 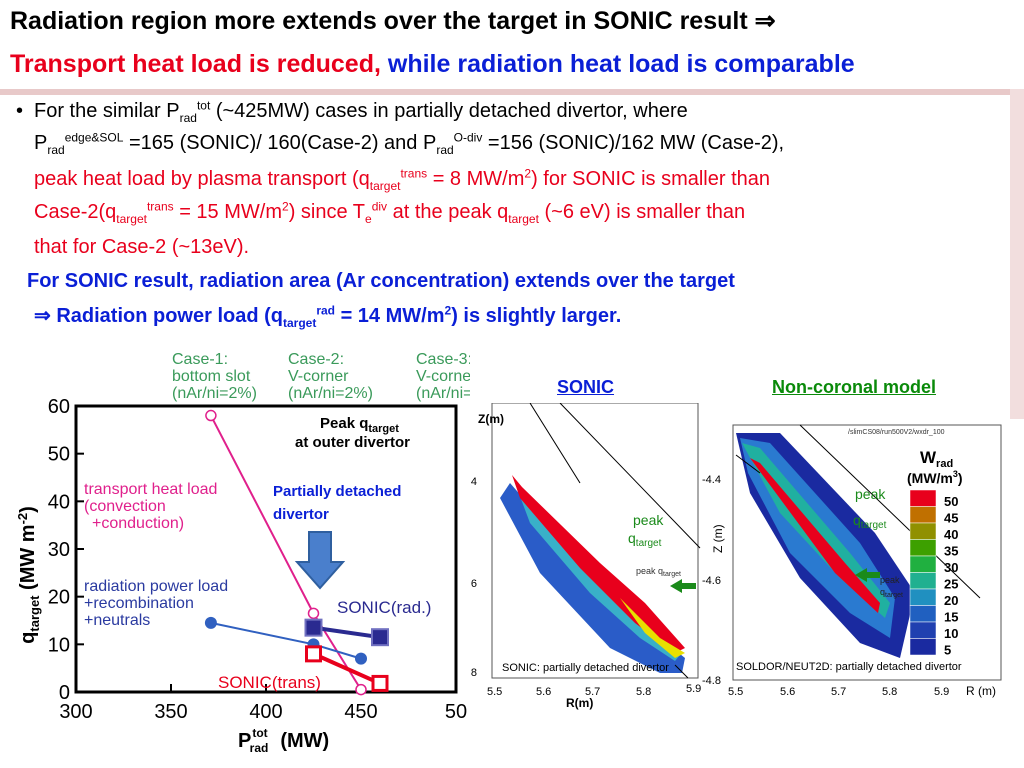 What do you see at coordinates (735, 692) in the screenshot?
I see `noncoronal-r-tick-1: 5.5` at bounding box center [735, 692].